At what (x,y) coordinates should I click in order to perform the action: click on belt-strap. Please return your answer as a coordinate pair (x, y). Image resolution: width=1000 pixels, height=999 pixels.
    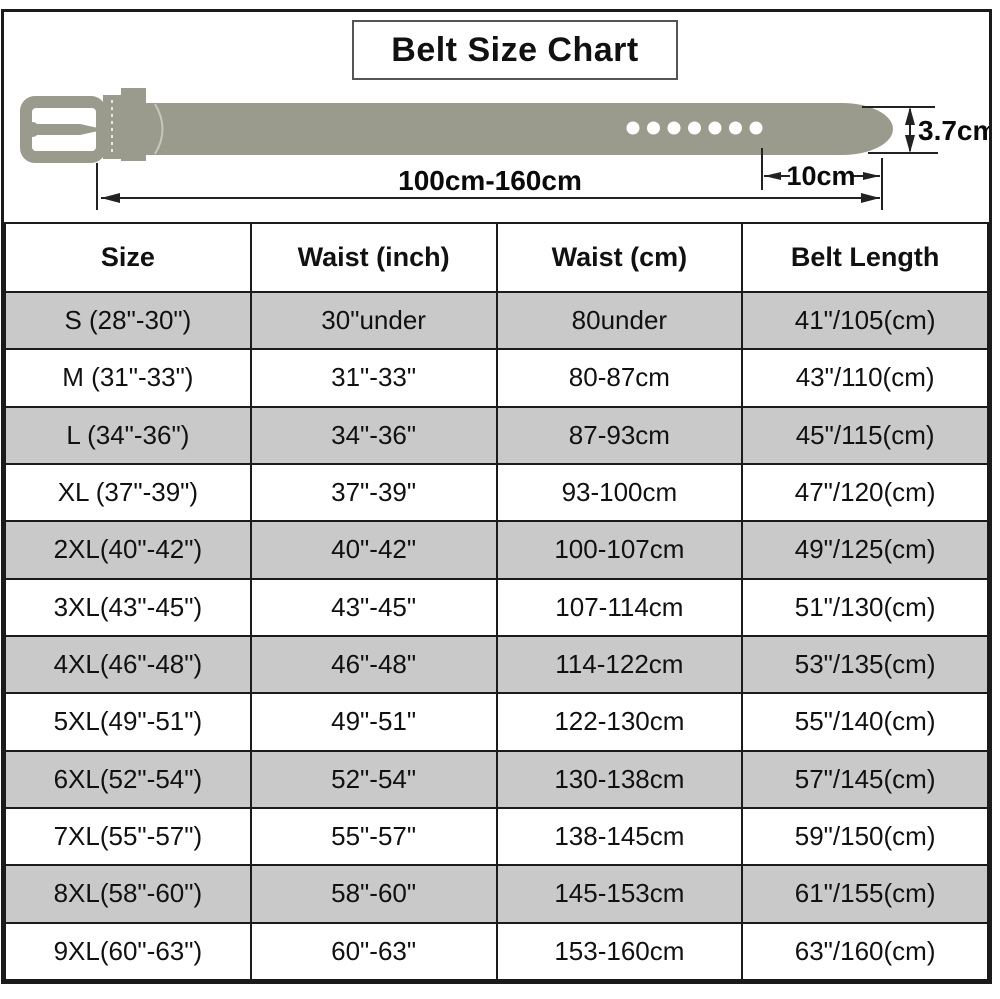
    Looking at the image, I should click on (519, 129).